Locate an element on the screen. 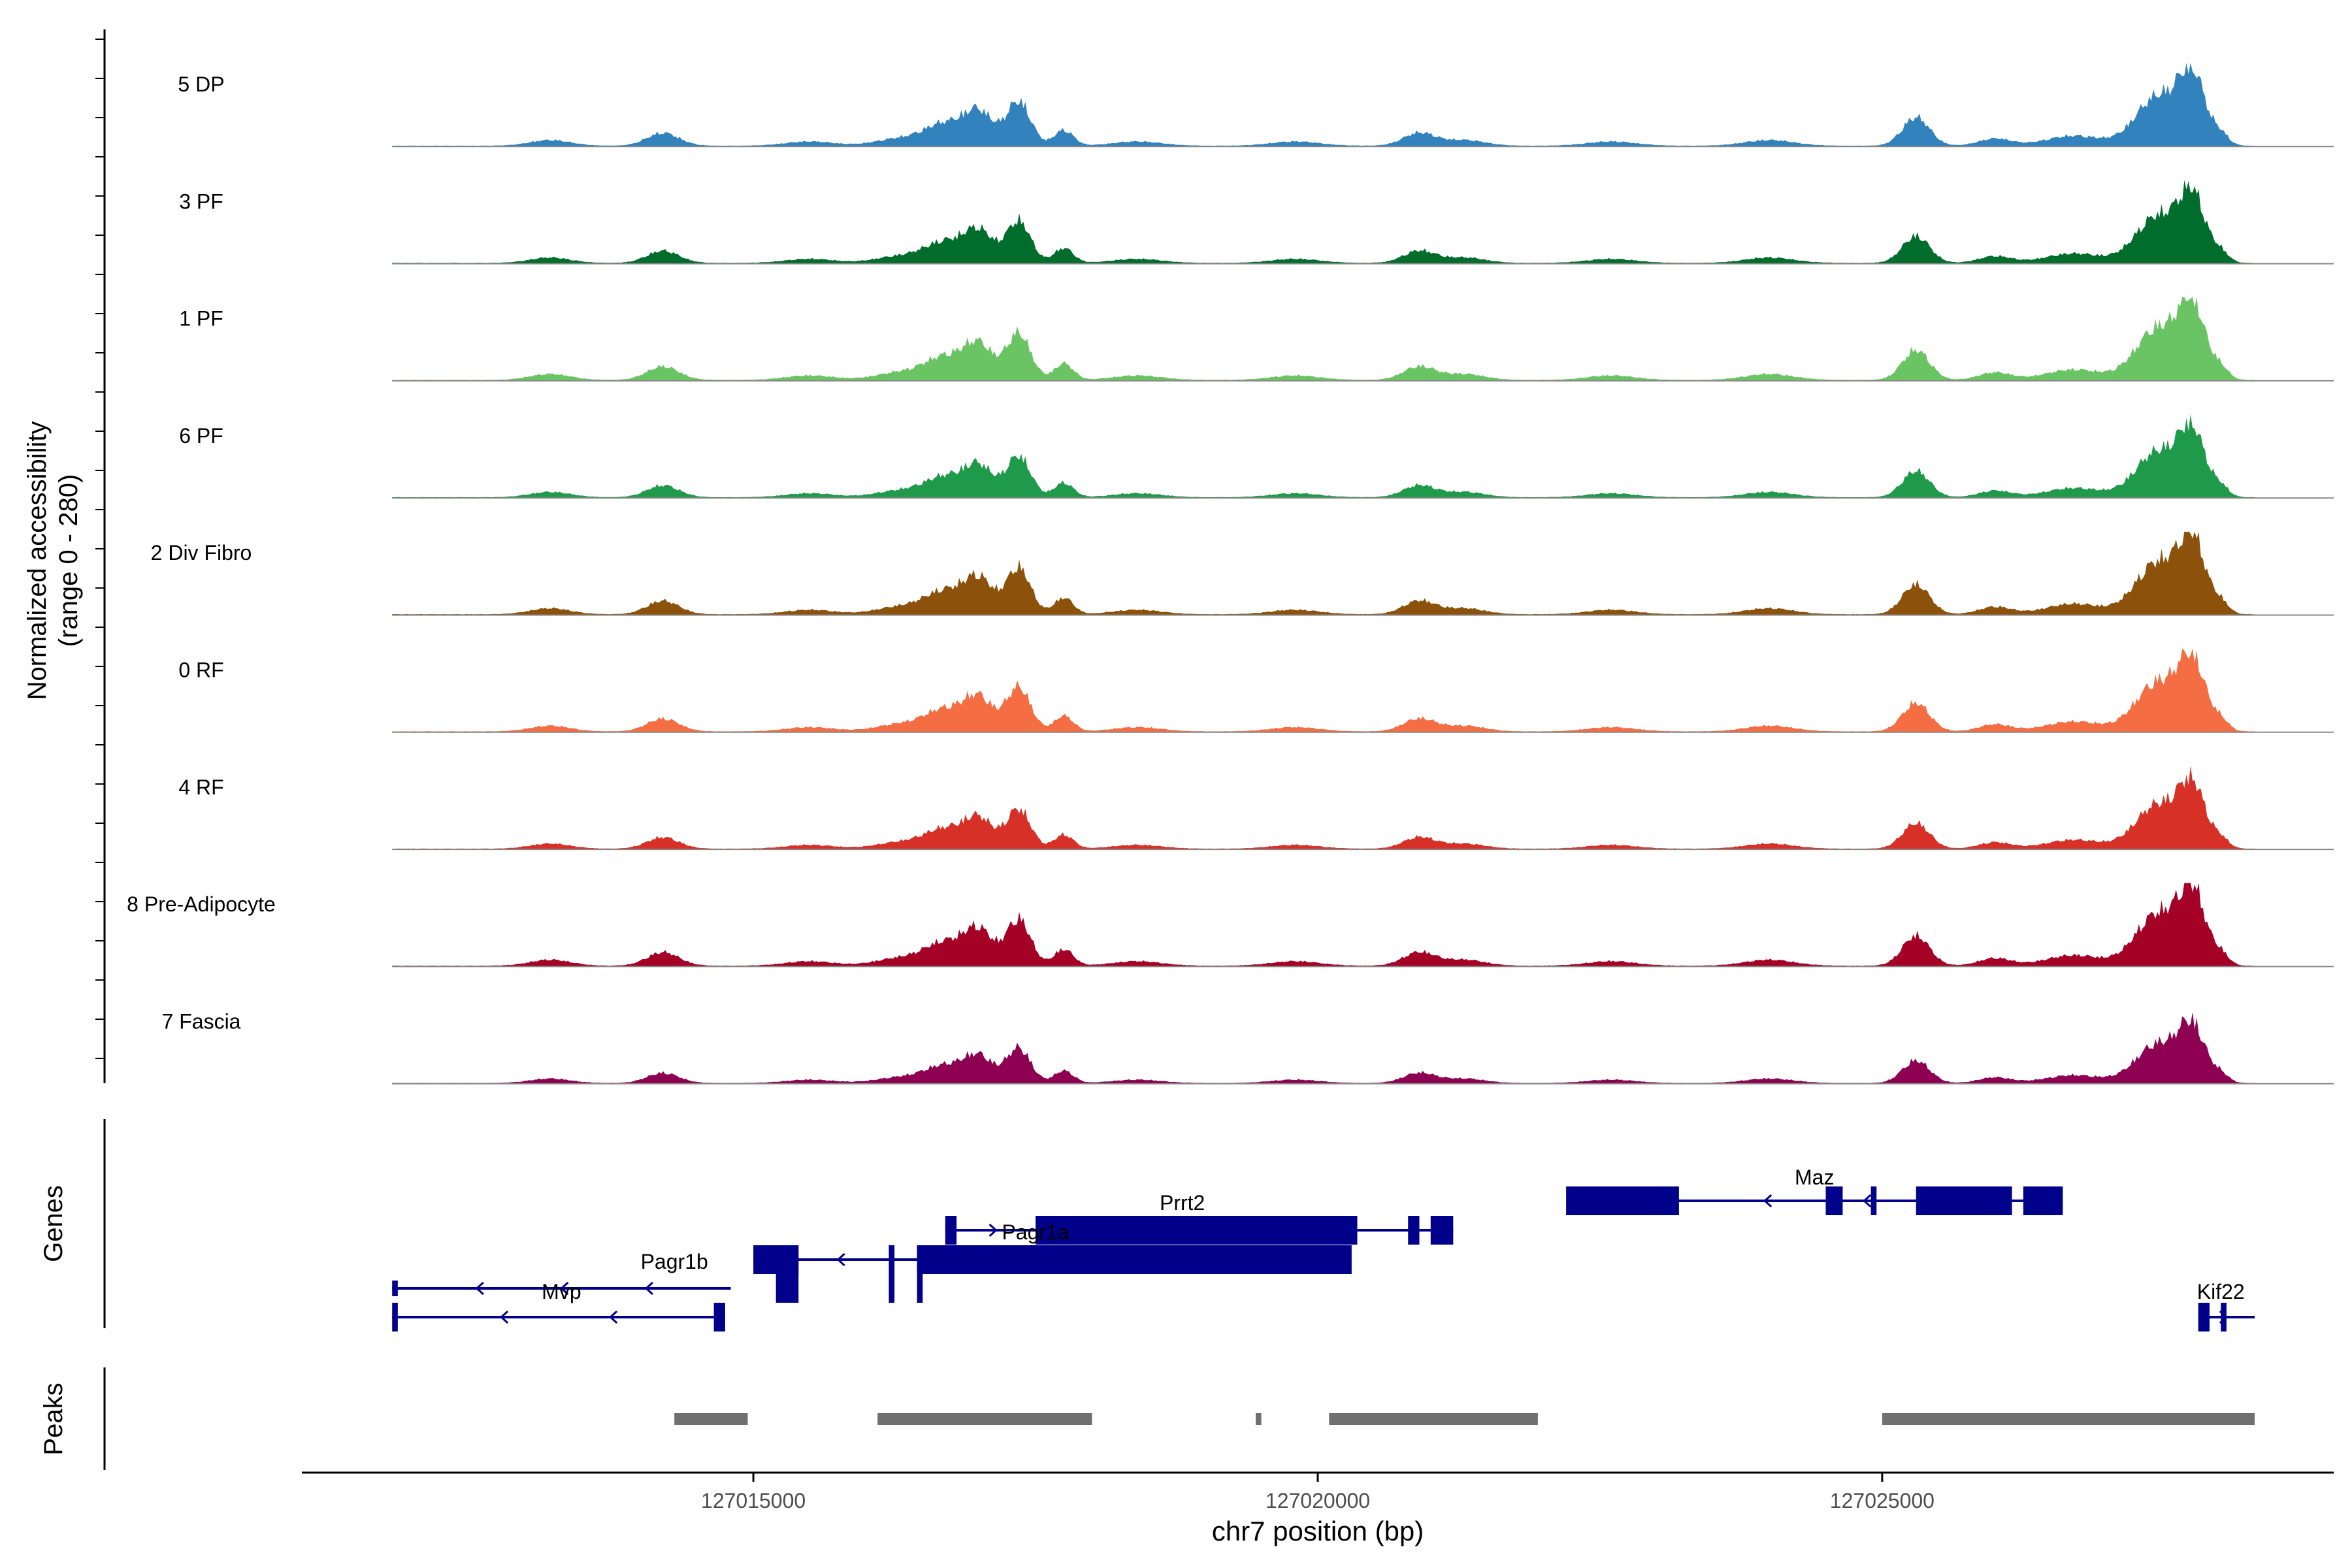  gene-name-label: Mvp is located at coordinates (561, 1291).